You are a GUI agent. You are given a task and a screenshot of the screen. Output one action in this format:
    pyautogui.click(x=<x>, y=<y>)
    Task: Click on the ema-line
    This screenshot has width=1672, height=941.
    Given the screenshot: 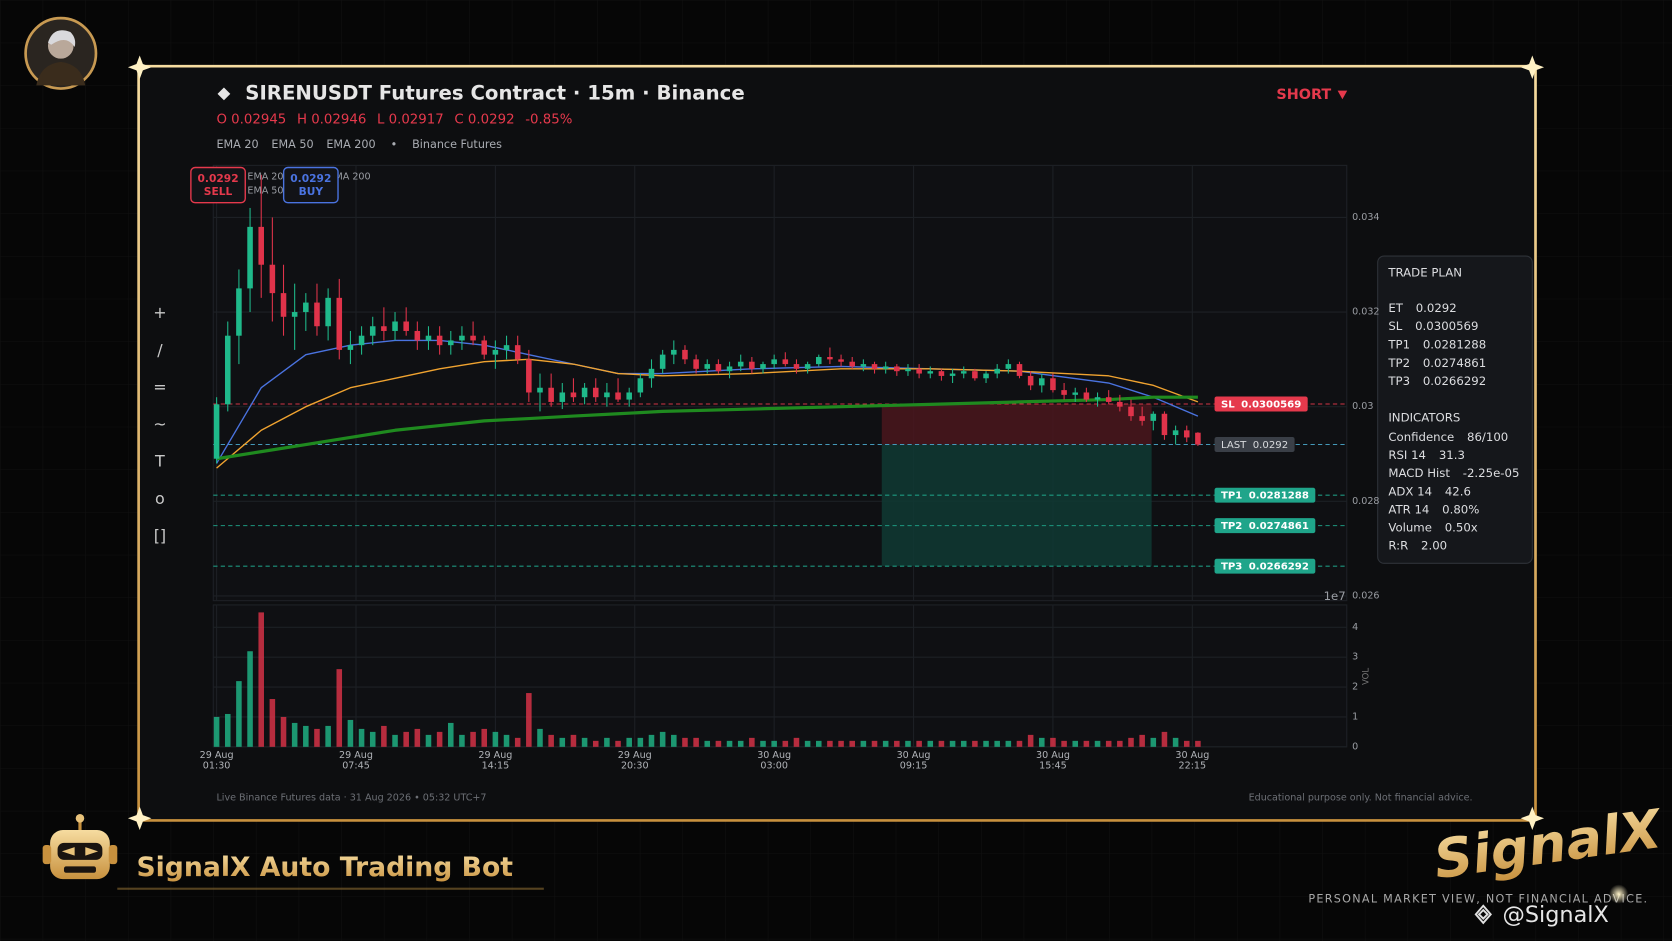 What is the action you would take?
    pyautogui.click(x=707, y=428)
    